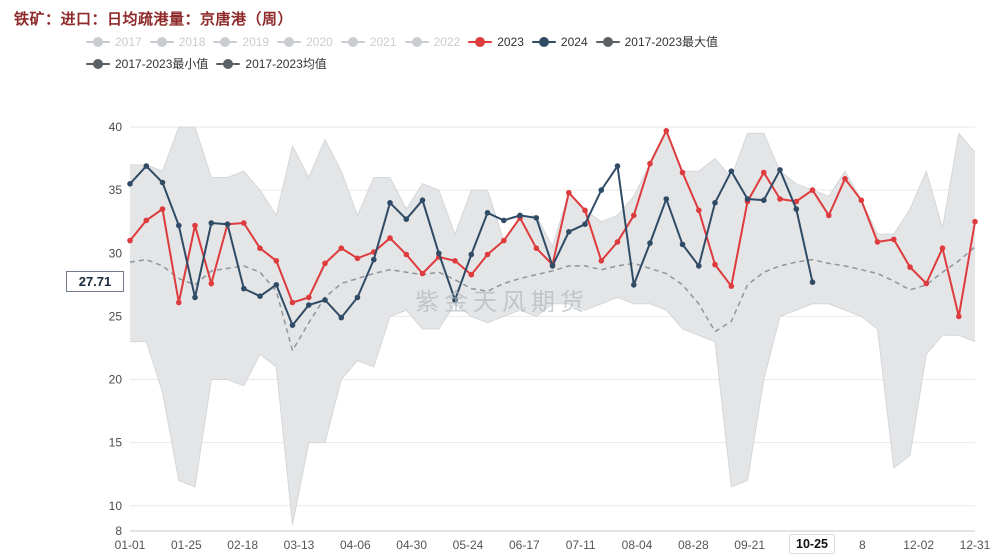  What do you see at coordinates (271, 64) in the screenshot?
I see `legend-item-2017-2023均值: 2017-2023均值` at bounding box center [271, 64].